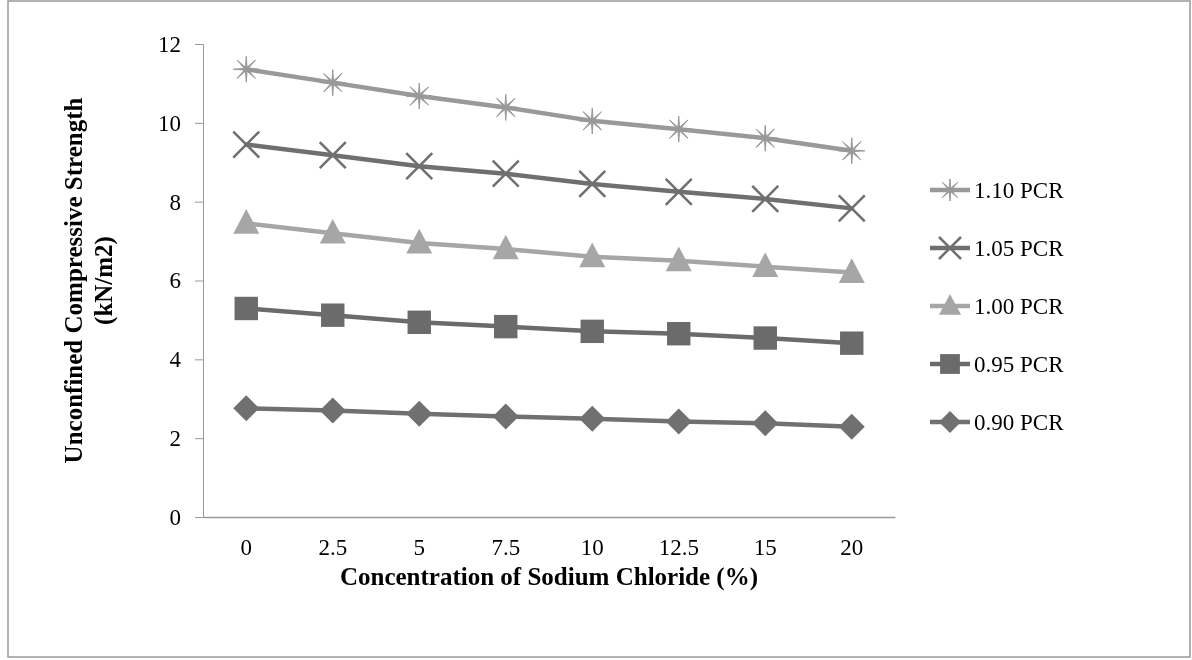  Describe the element at coordinates (175, 439) in the screenshot. I see `y-tick-label: 2` at that location.